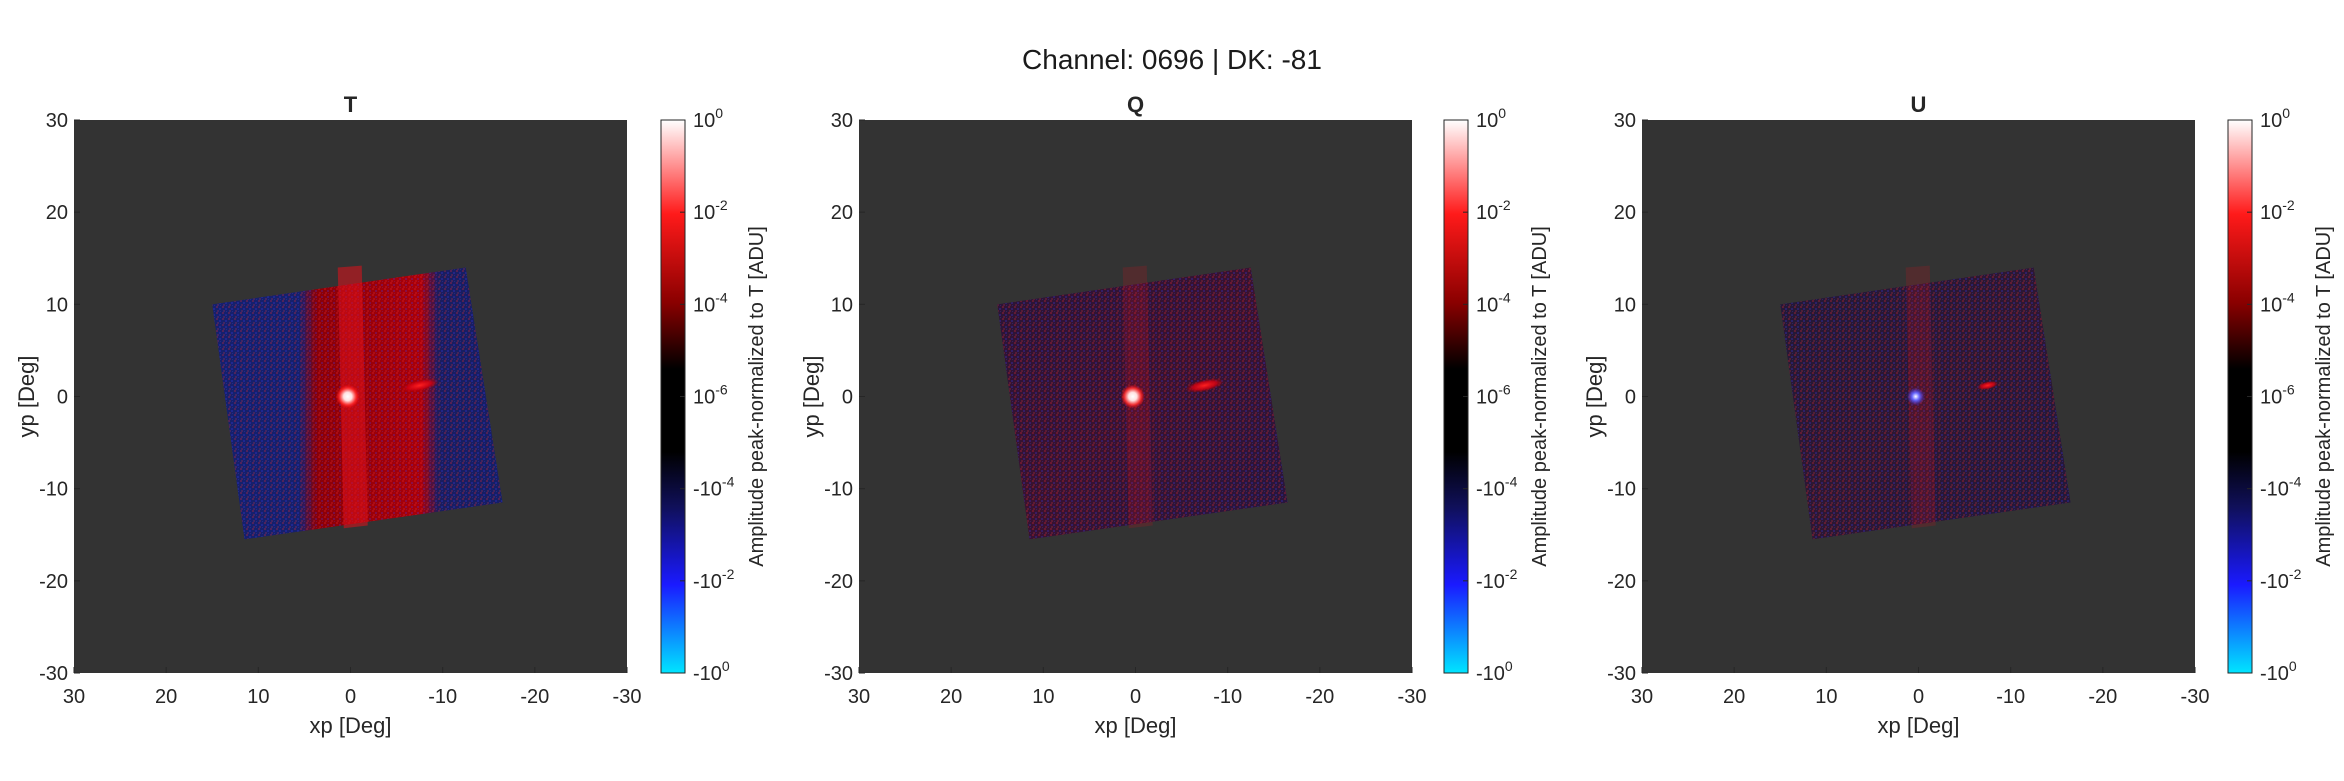 Image resolution: width=2344 pixels, height=781 pixels. I want to click on panel-title: T, so click(351, 104).